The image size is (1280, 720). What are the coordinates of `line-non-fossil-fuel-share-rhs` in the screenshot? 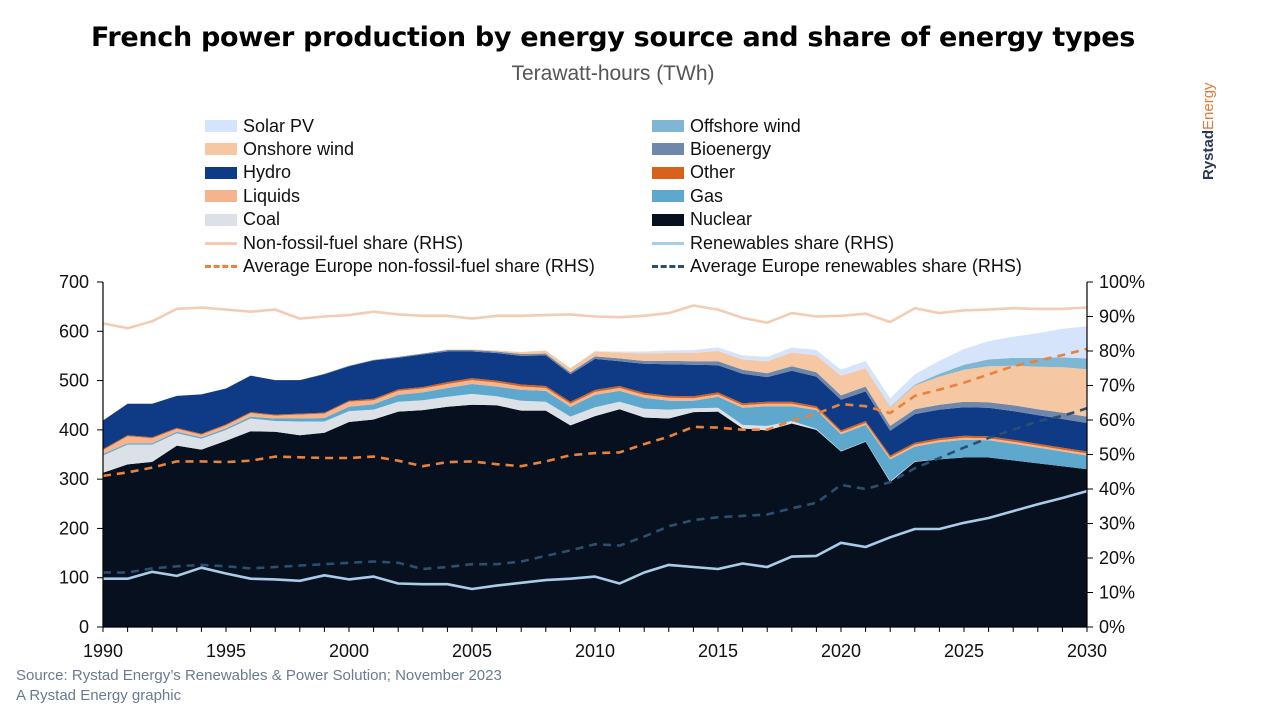 It's located at (595, 317).